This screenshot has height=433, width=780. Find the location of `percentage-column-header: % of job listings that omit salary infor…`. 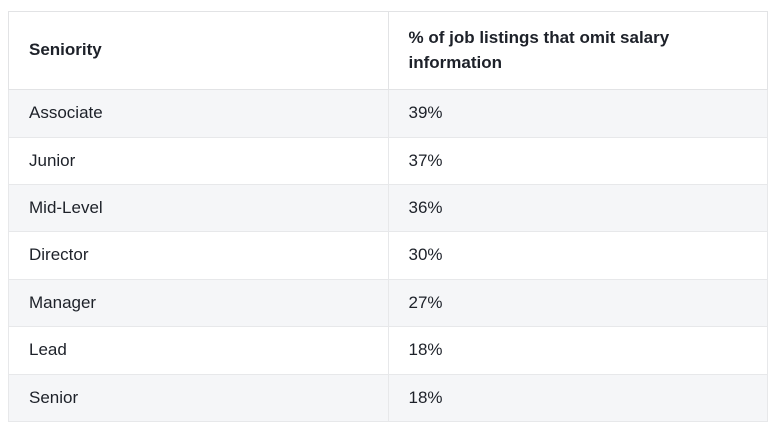

percentage-column-header: % of job listings that omit salary infor… is located at coordinates (577, 50).